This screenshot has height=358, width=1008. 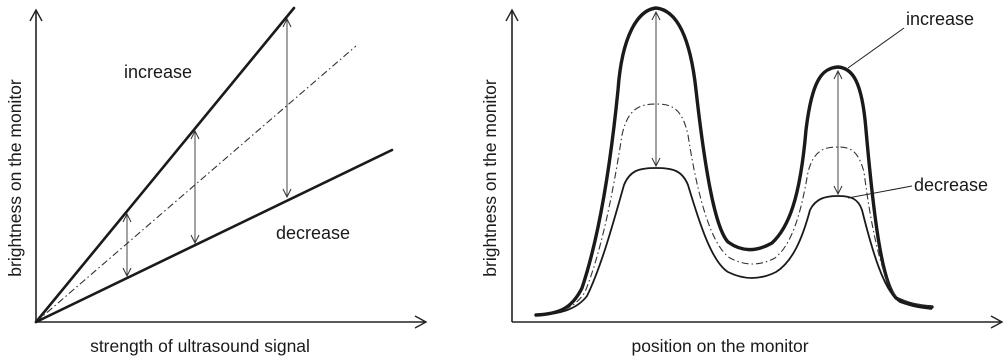 What do you see at coordinates (719, 346) in the screenshot?
I see `x-axis-label: position on the monitor` at bounding box center [719, 346].